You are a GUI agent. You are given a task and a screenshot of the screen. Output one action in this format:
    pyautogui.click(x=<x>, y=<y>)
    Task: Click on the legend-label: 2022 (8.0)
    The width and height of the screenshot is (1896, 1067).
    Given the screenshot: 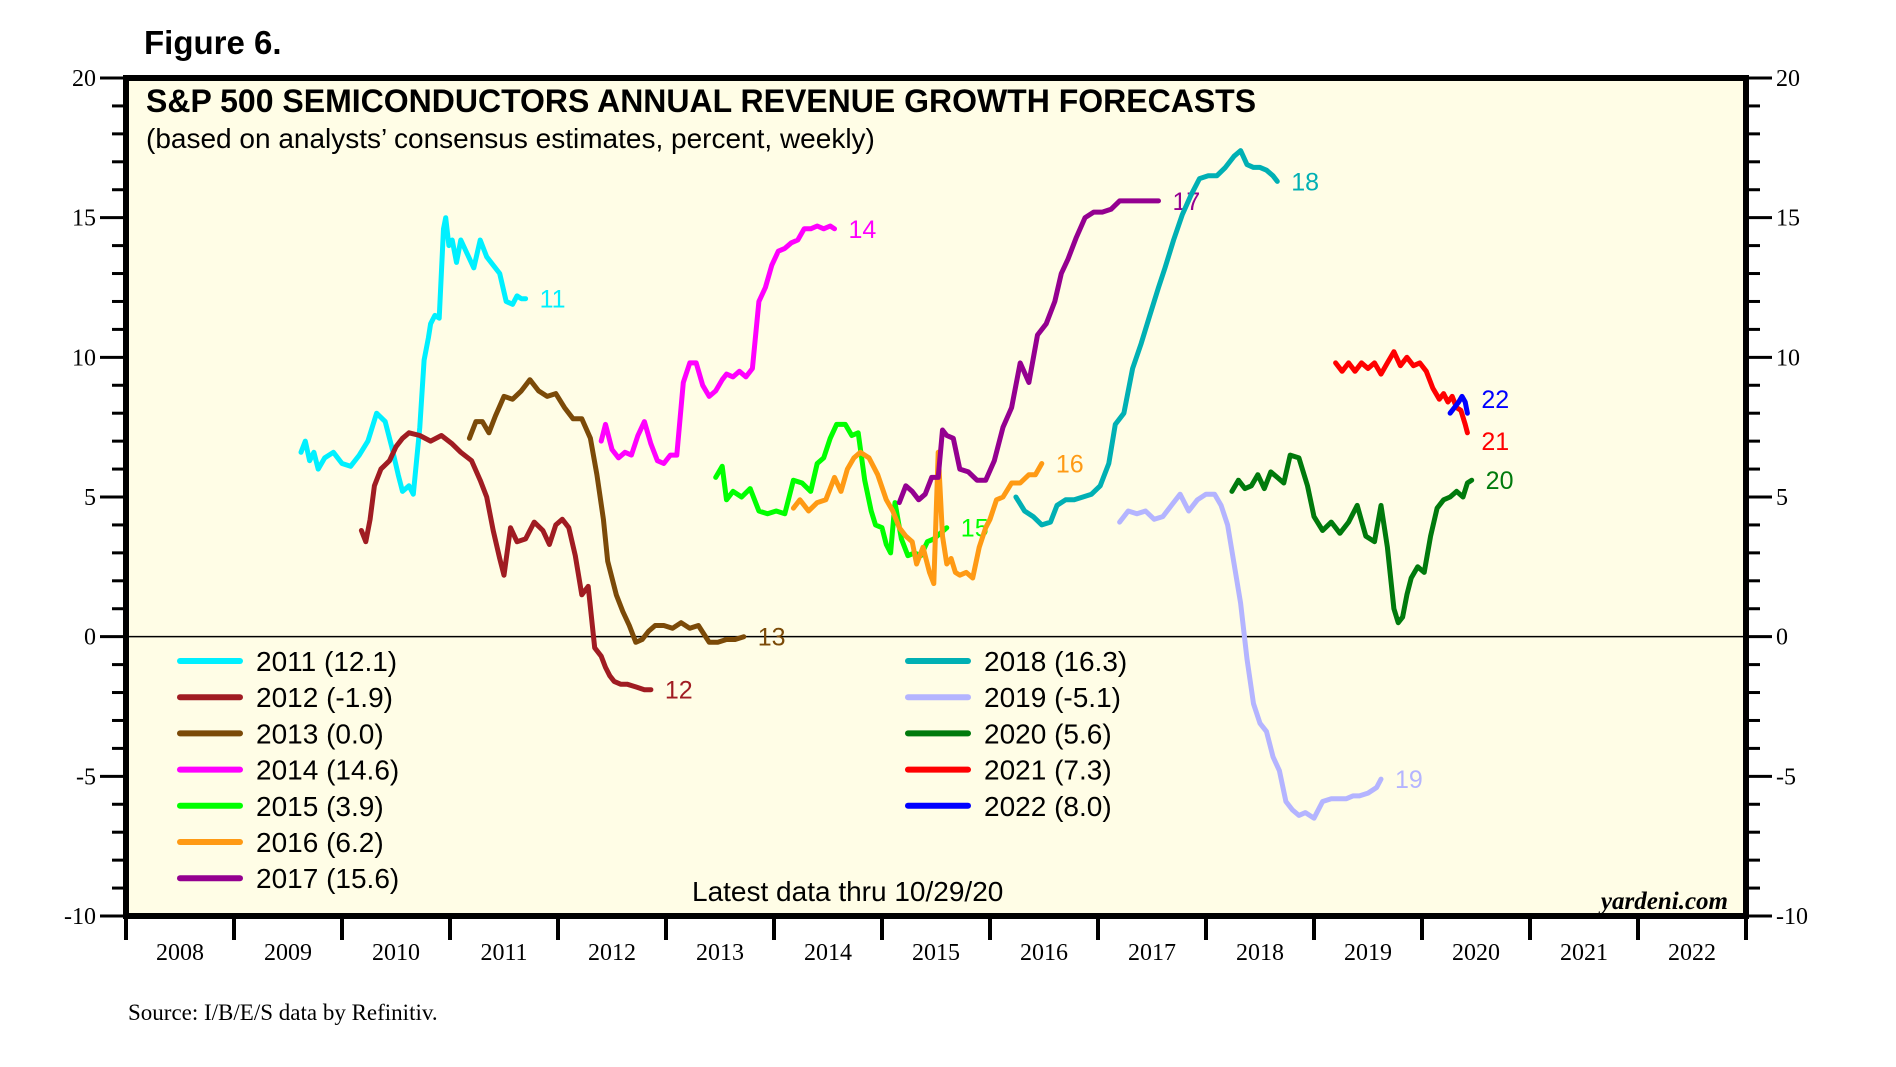 What is the action you would take?
    pyautogui.click(x=1048, y=806)
    